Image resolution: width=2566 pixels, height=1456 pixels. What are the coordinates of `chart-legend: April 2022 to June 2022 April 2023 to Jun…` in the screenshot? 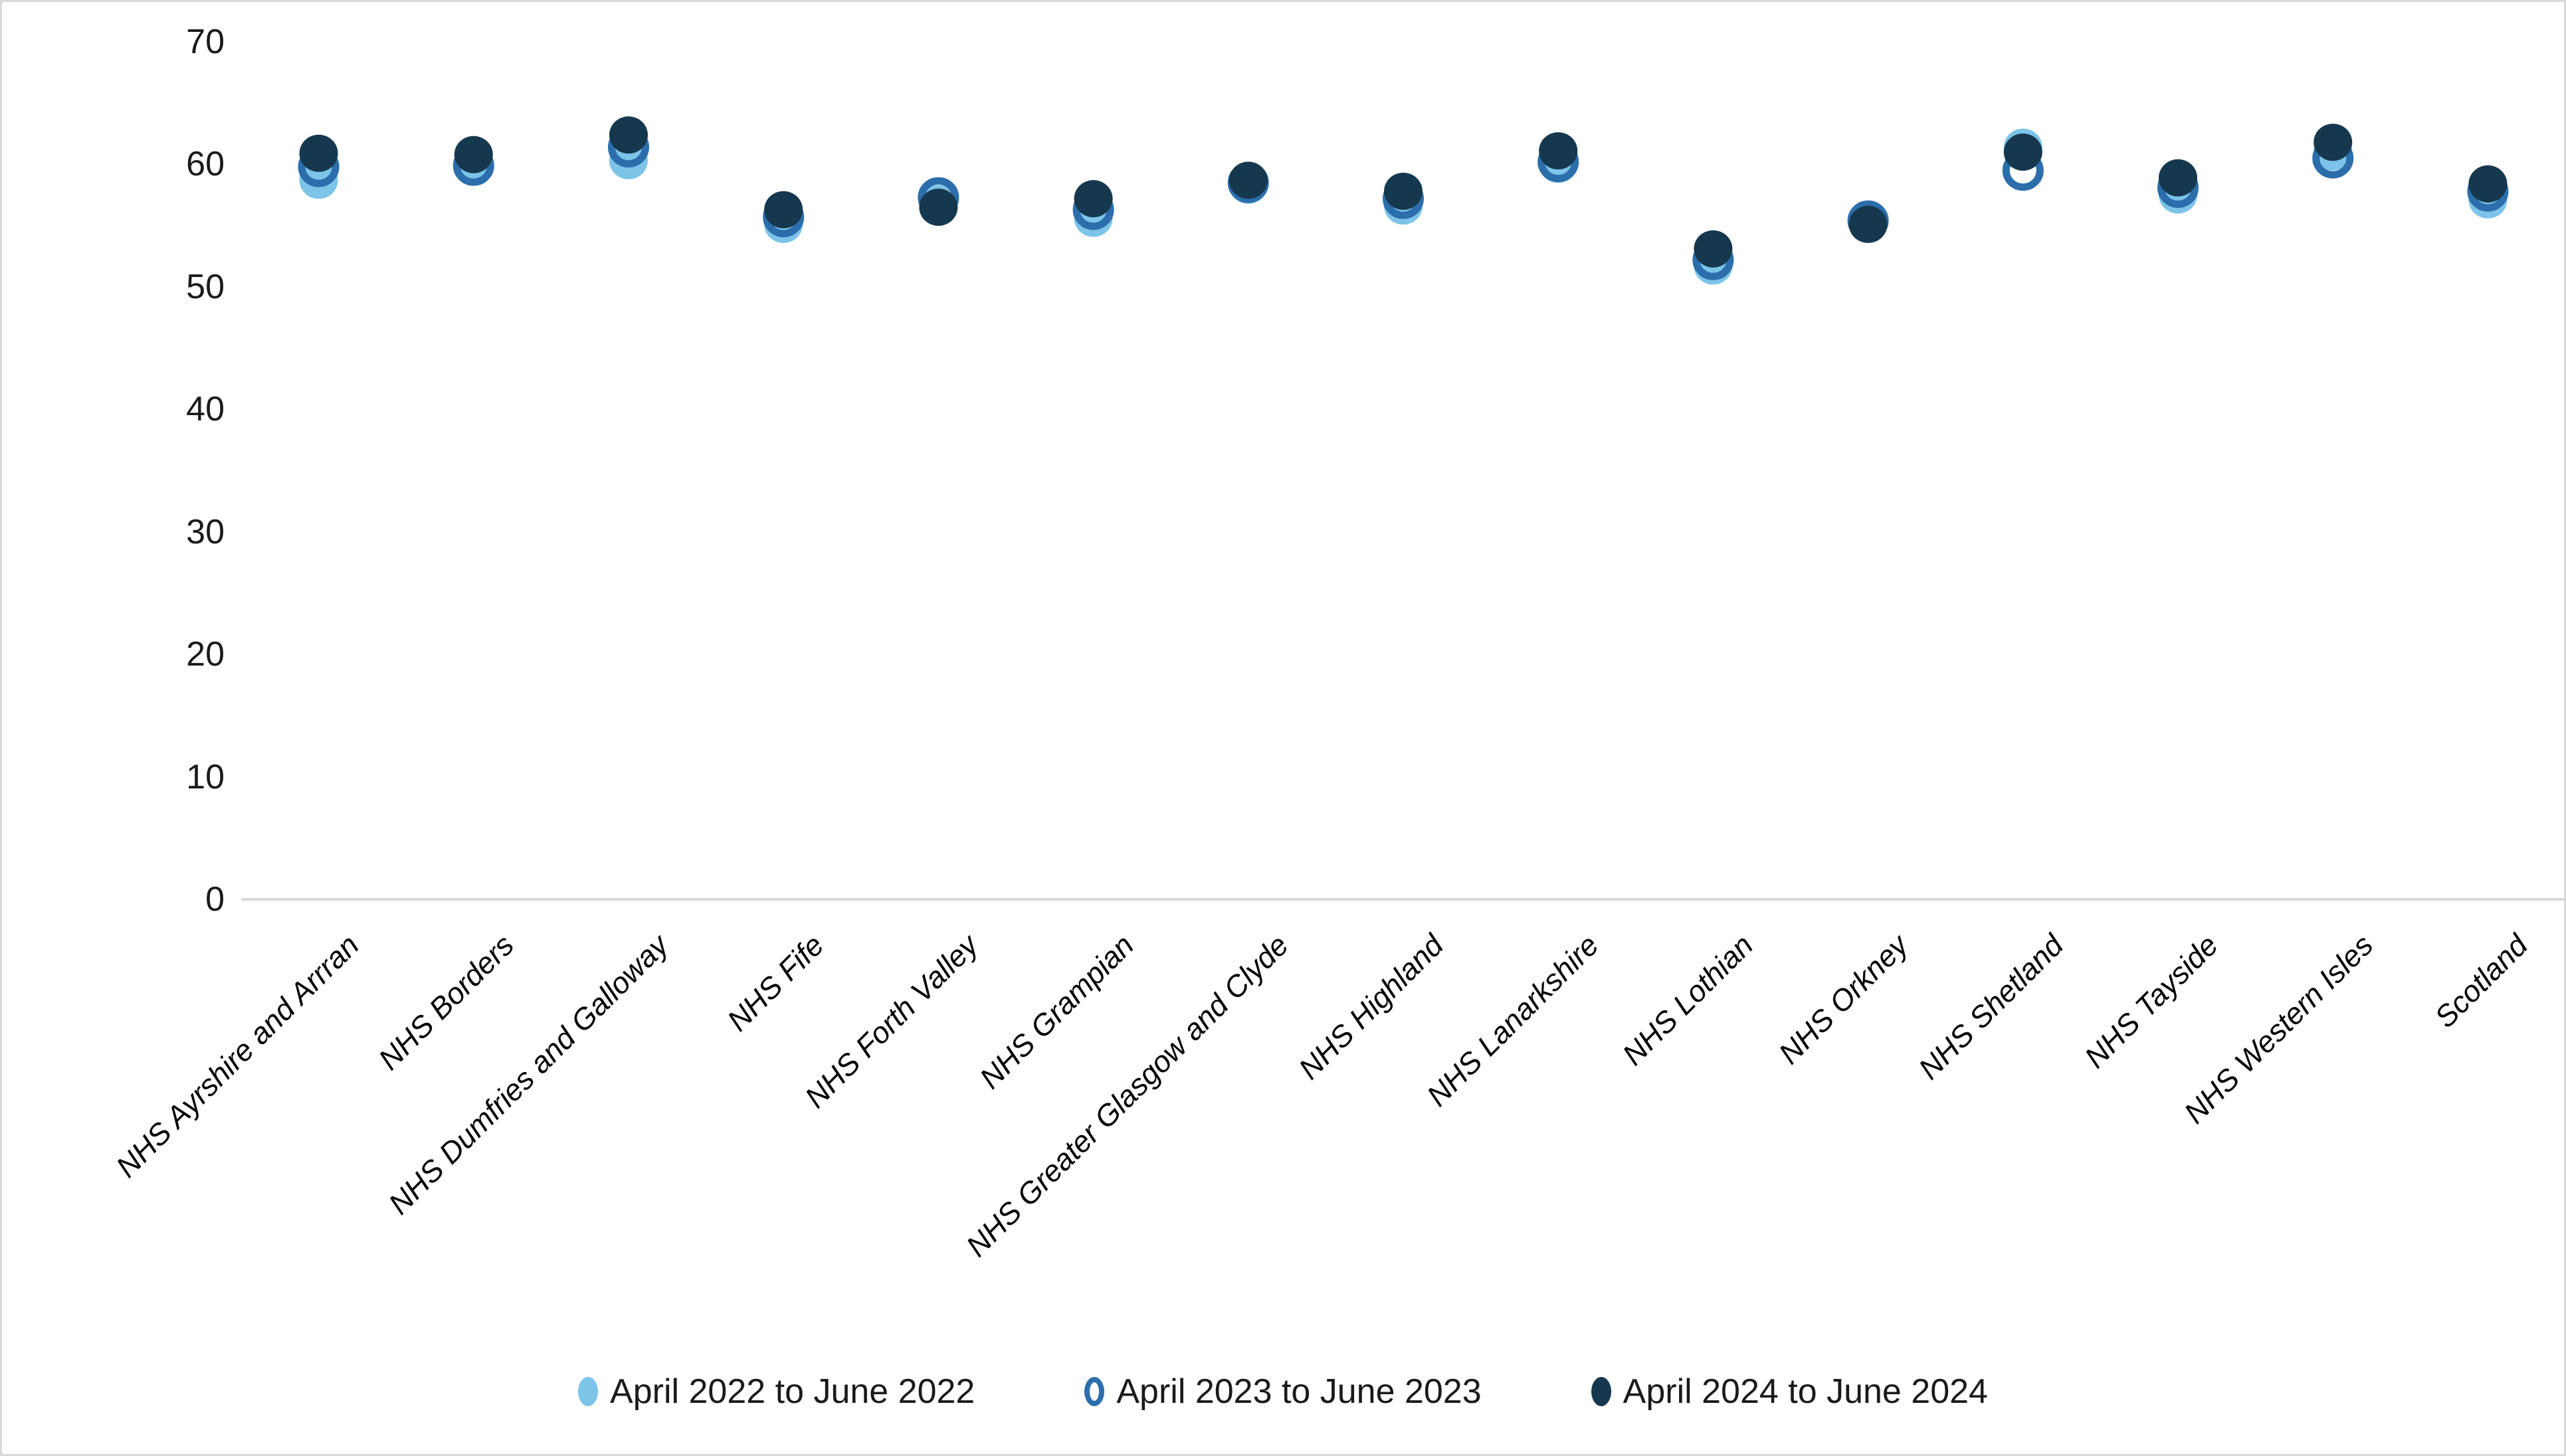 It's located at (1283, 1391).